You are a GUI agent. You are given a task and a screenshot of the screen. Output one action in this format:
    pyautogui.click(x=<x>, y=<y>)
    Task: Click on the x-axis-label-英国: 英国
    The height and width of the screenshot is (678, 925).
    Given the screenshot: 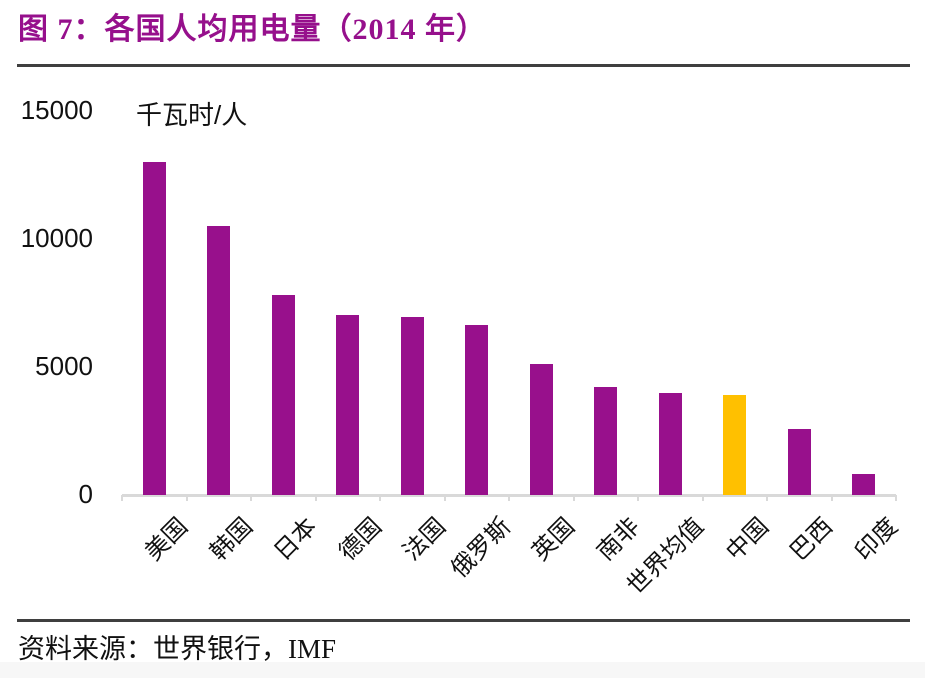 What is the action you would take?
    pyautogui.click(x=554, y=539)
    